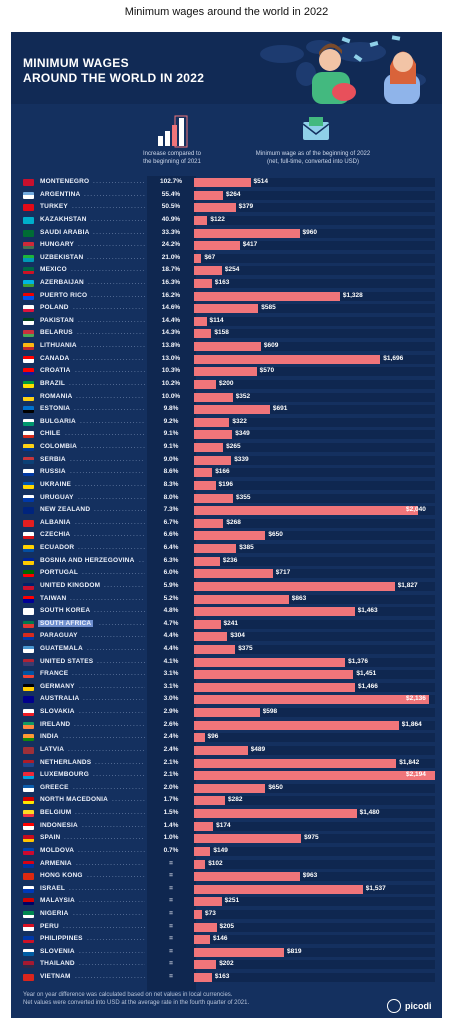 The image size is (453, 1024). What do you see at coordinates (331, 73) in the screenshot?
I see `man-icon` at bounding box center [331, 73].